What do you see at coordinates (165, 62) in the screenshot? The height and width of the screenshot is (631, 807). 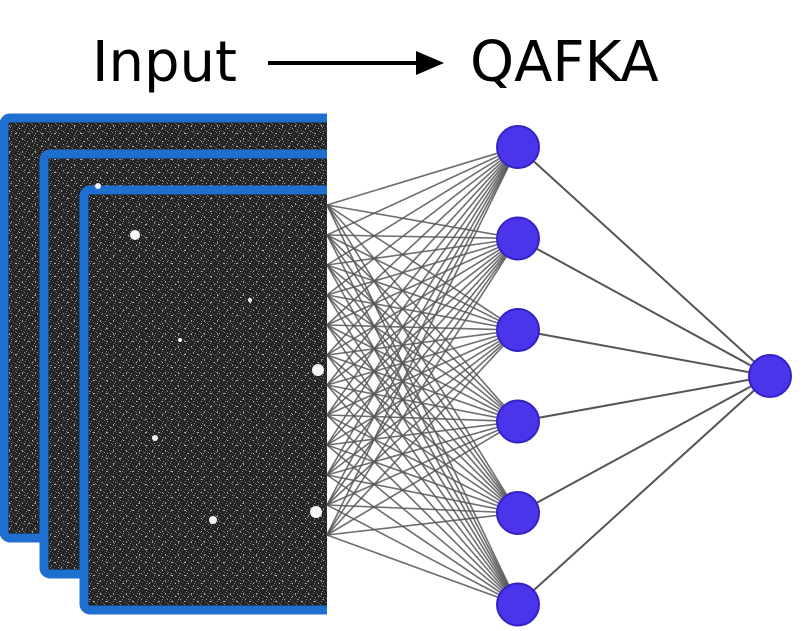 I see `input-label: Input` at bounding box center [165, 62].